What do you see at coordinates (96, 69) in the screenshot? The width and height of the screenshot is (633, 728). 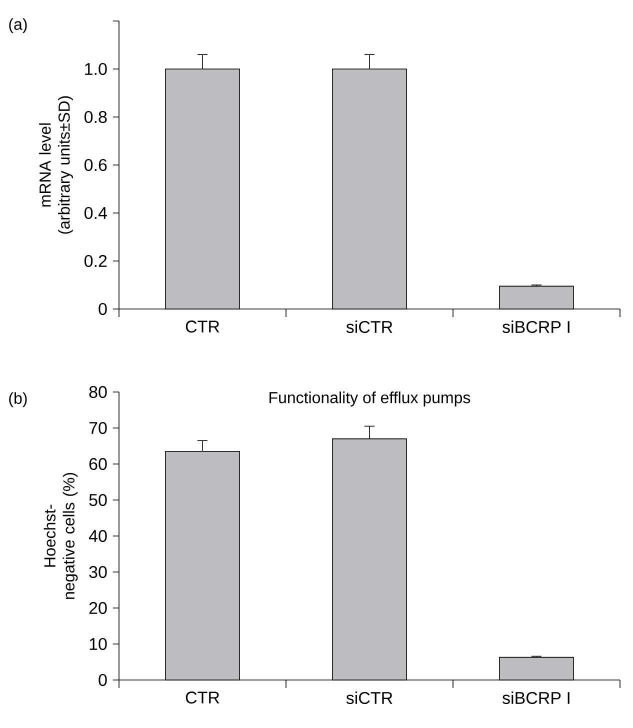 I see `y-tick-label: 1.0` at bounding box center [96, 69].